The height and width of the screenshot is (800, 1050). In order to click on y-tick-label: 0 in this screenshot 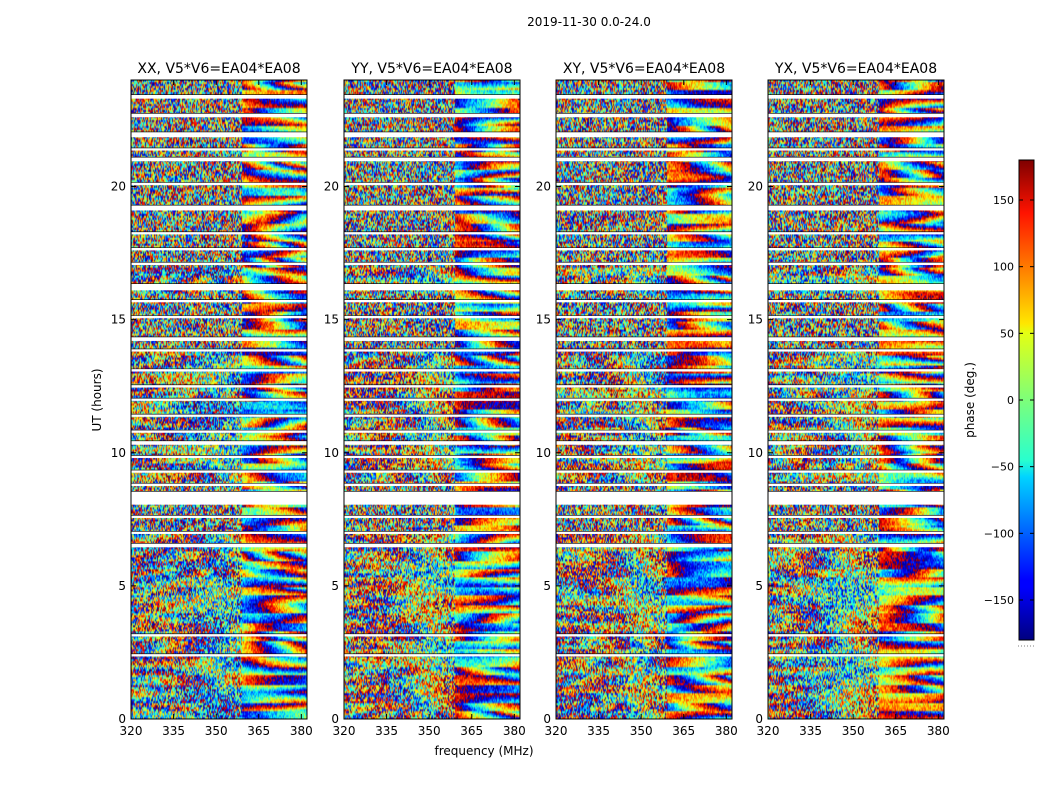, I will do `click(335, 719)`.